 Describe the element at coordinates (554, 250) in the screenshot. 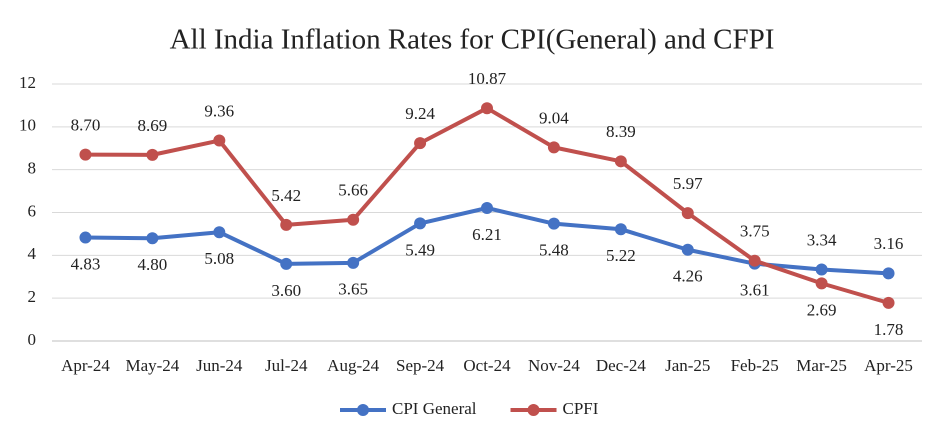

I see `data-label: 5.48` at that location.